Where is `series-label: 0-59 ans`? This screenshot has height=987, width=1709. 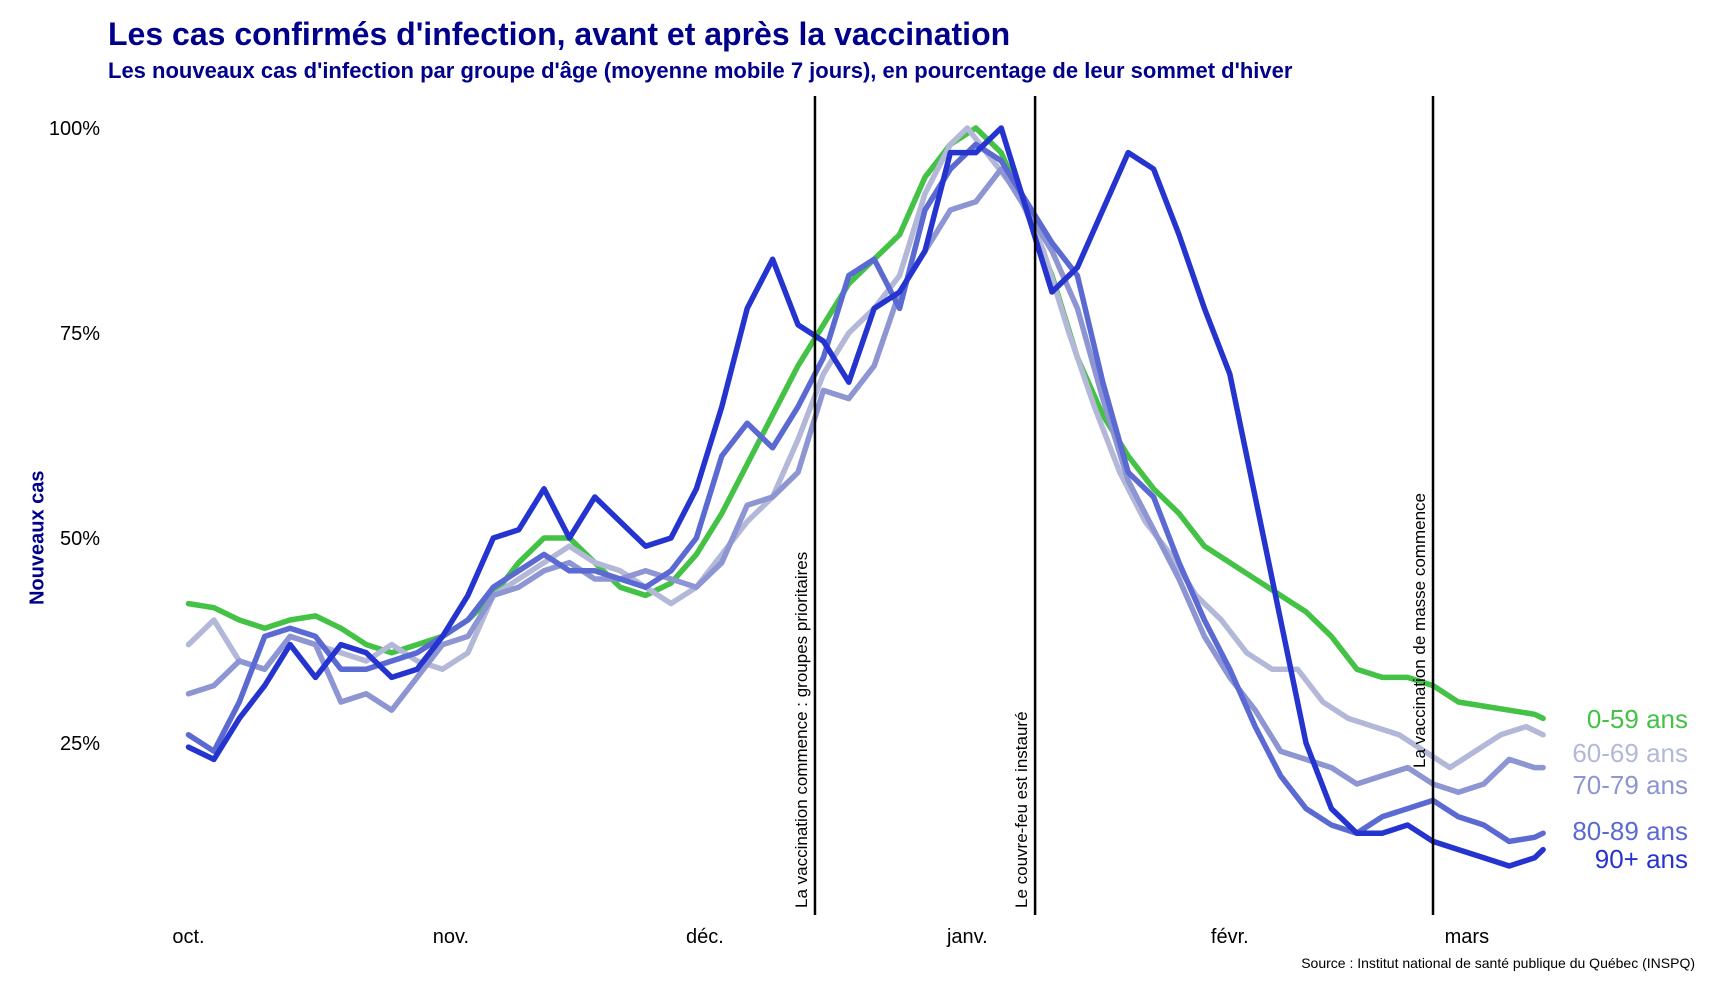
series-label: 0-59 ans is located at coordinates (1637, 719).